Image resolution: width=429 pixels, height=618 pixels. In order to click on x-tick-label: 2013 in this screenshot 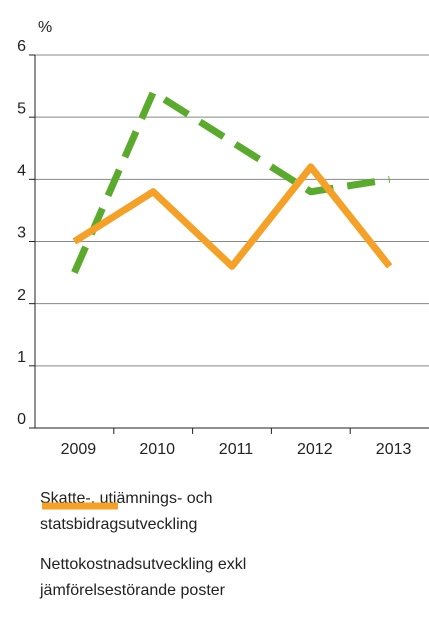, I will do `click(394, 449)`.